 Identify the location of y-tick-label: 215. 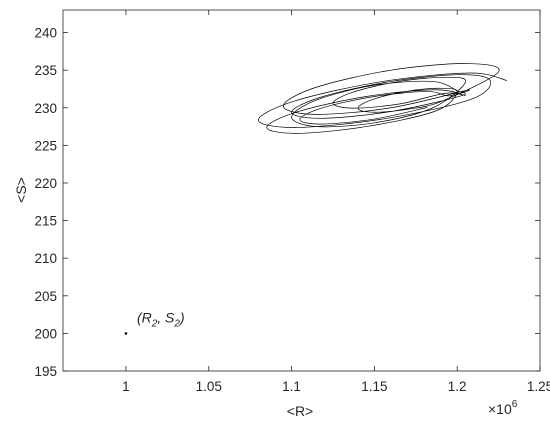
(45, 221).